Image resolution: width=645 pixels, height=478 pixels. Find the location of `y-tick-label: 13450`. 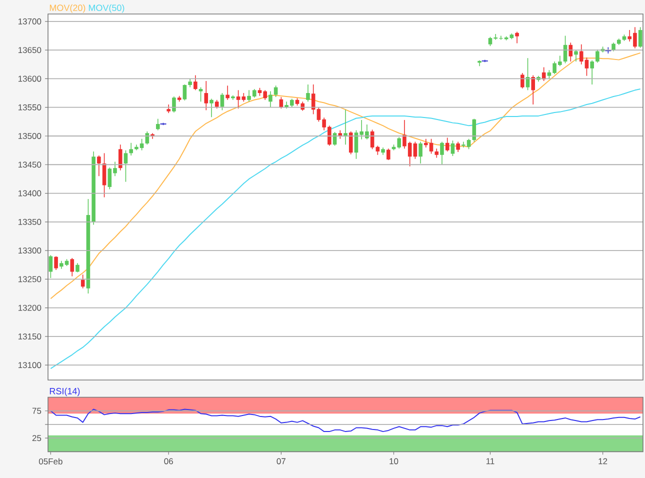

y-tick-label: 13450 is located at coordinates (30, 165).